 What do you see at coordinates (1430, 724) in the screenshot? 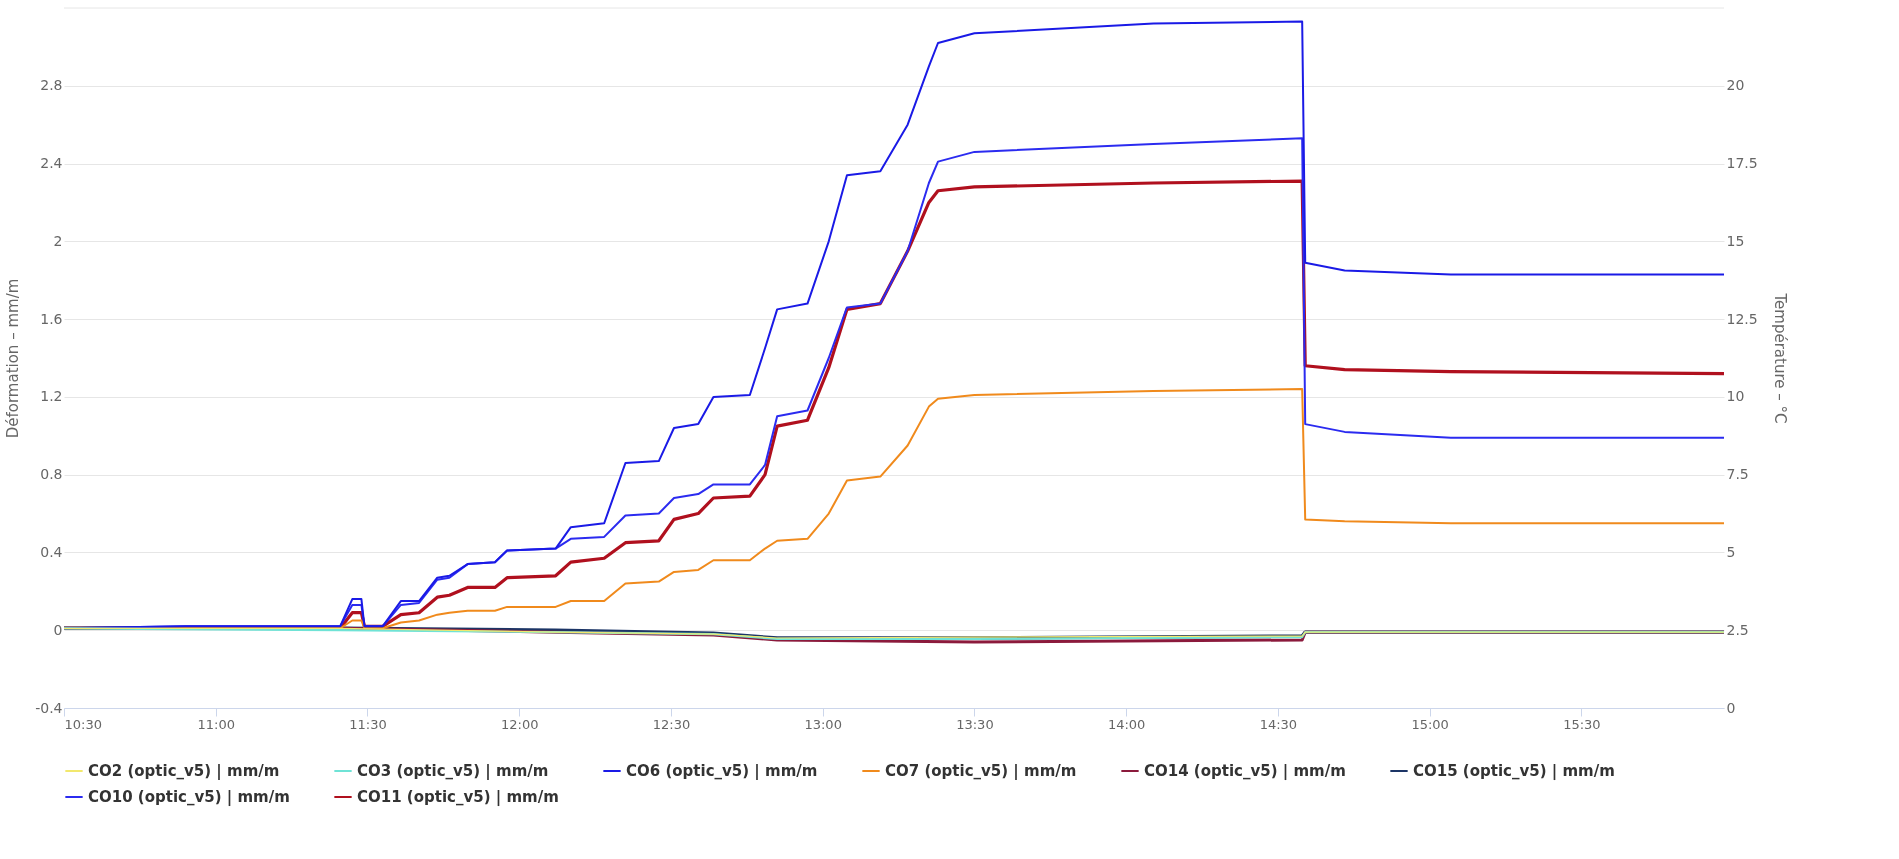
I see `x-tick-label: 15:00` at bounding box center [1430, 724].